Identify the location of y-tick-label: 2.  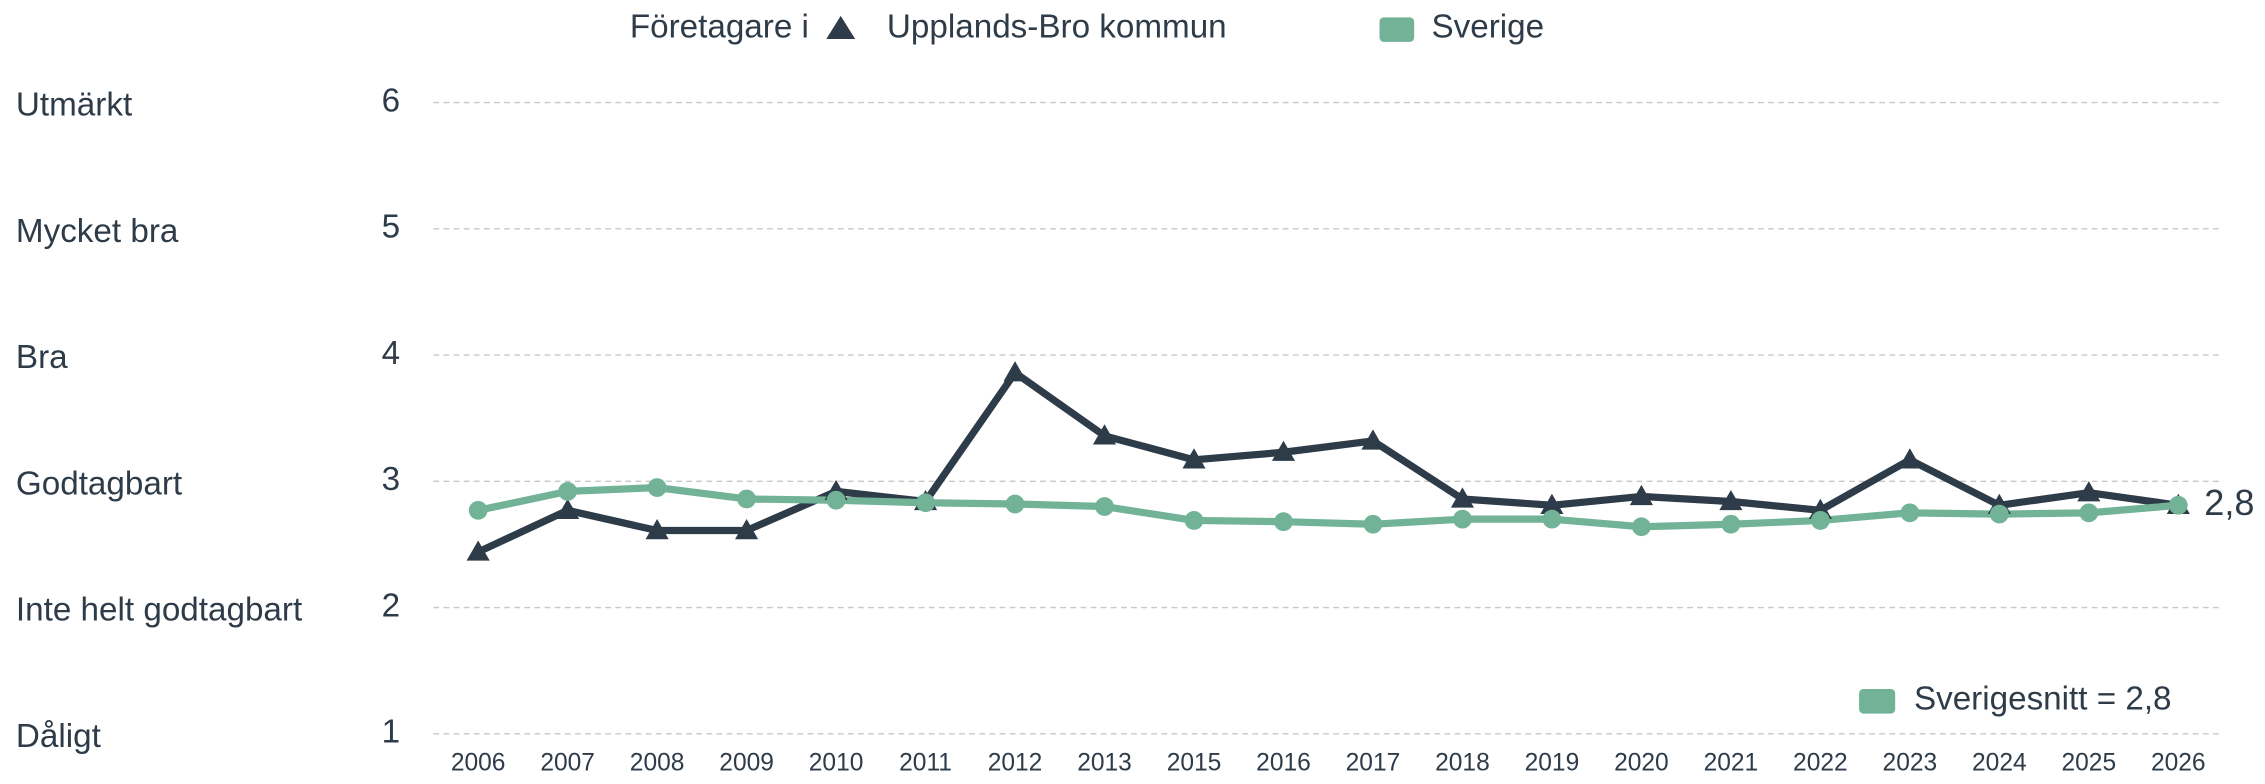
(391, 605).